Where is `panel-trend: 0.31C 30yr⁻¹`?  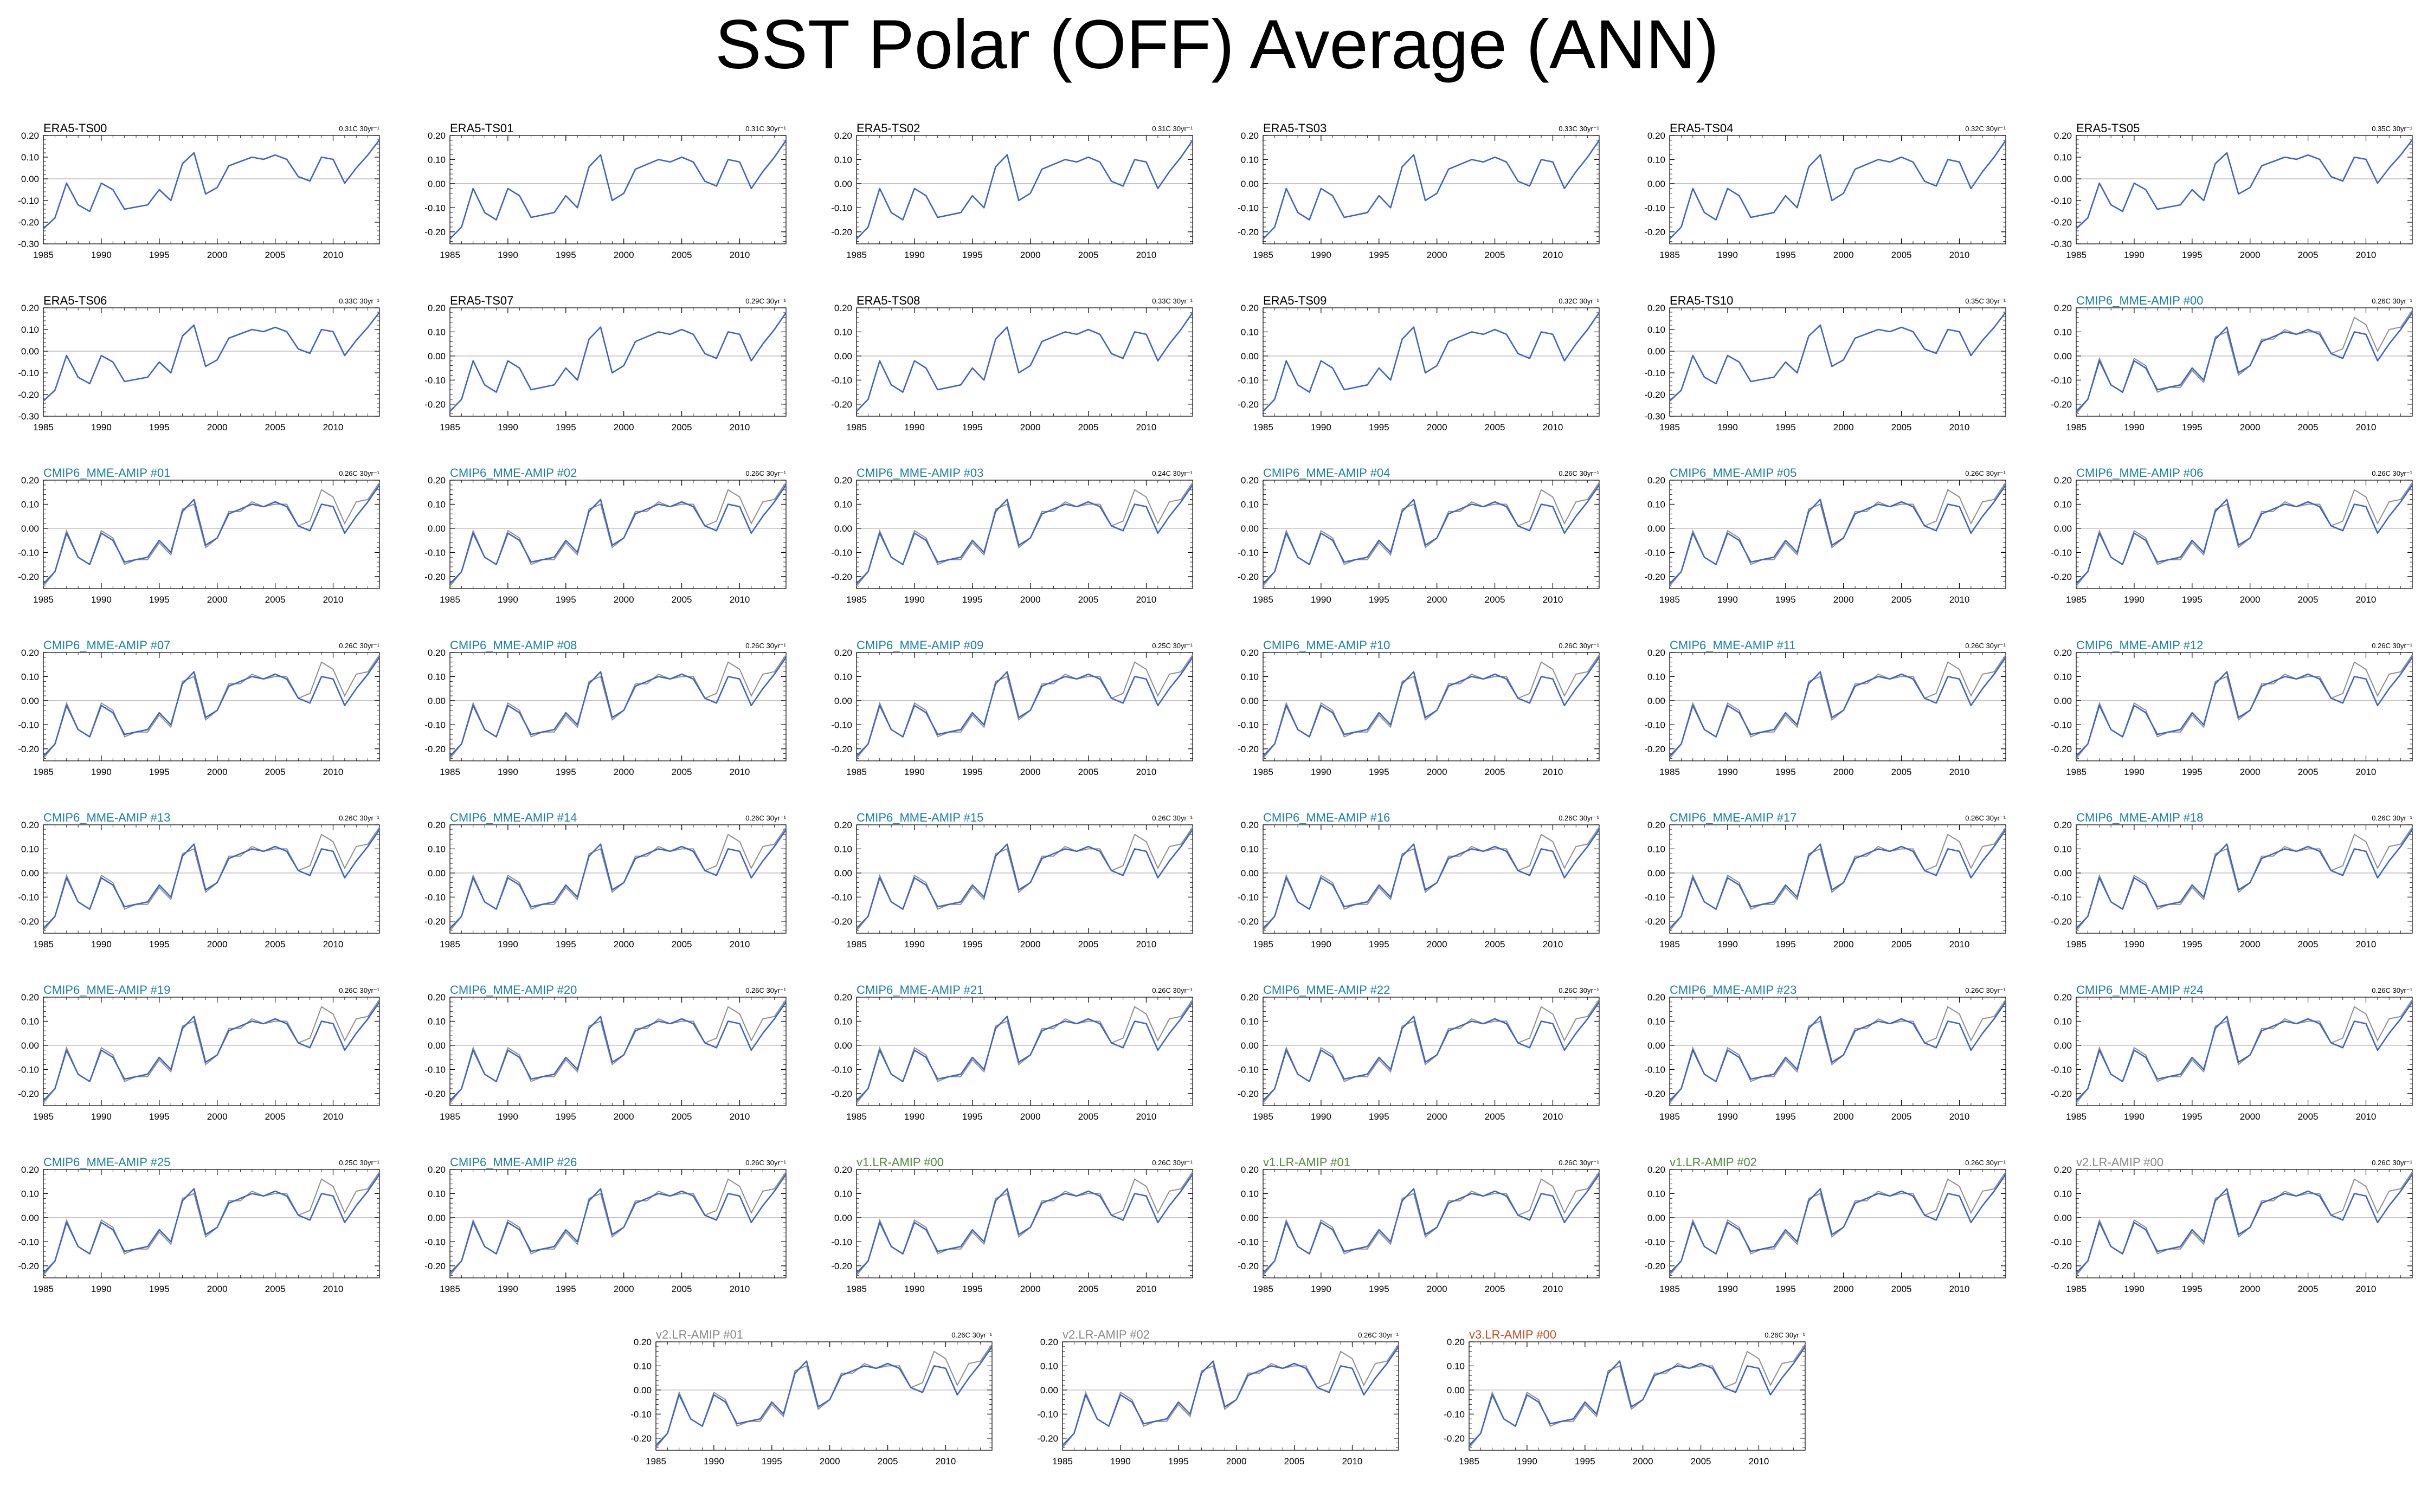
panel-trend: 0.31C 30yr⁻¹ is located at coordinates (359, 129).